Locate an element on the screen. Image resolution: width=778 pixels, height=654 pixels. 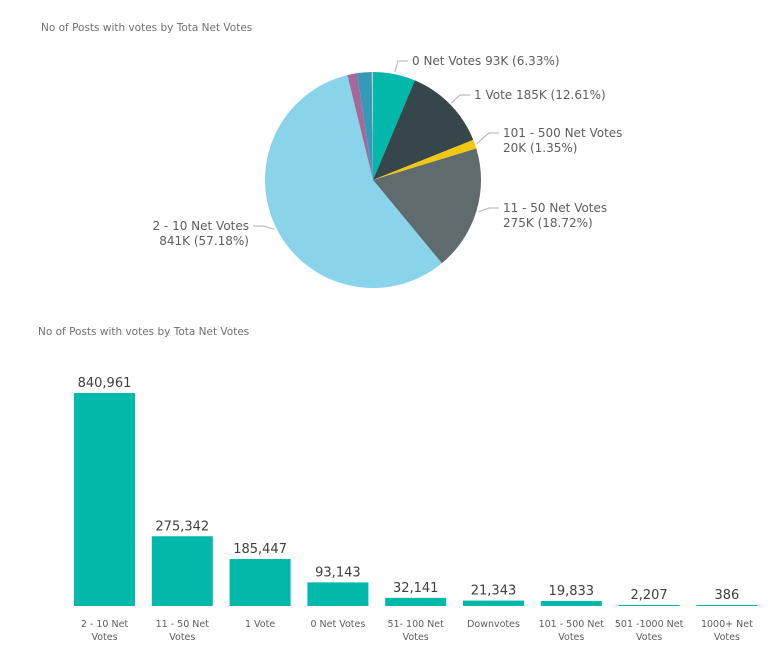
category-label: 1 Vote is located at coordinates (260, 624).